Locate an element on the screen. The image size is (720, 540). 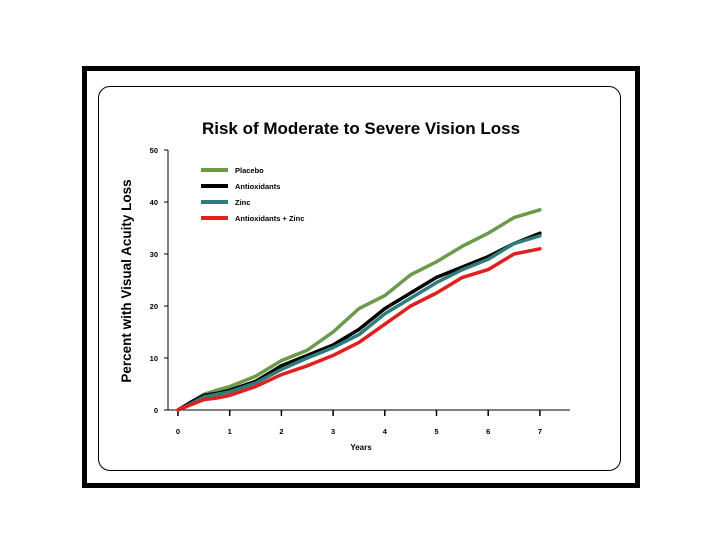
legend-label: Antioxidants is located at coordinates (257, 186).